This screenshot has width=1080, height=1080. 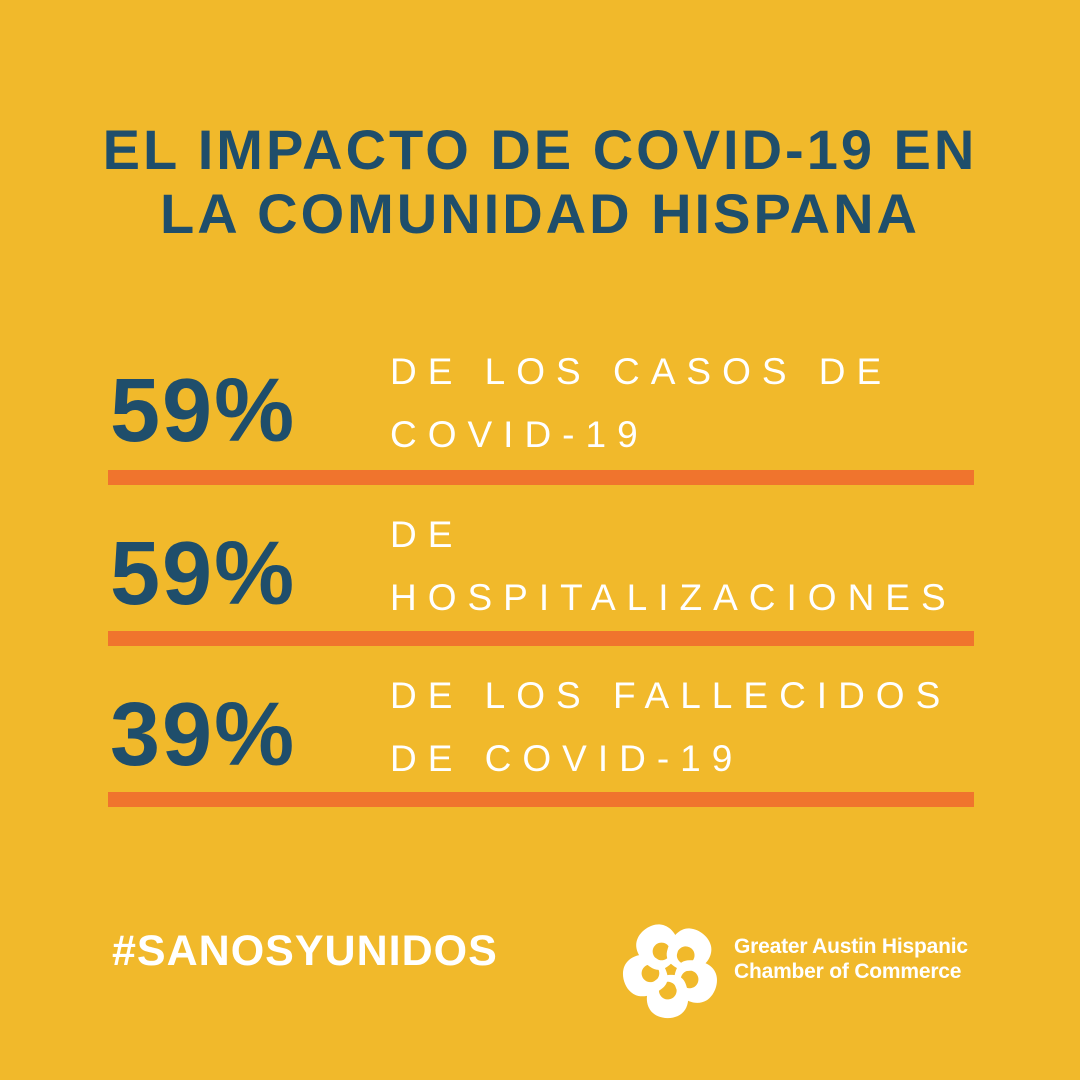 What do you see at coordinates (540, 149) in the screenshot?
I see `title-line-1: EL IMPACTO DE COVID-19 EN` at bounding box center [540, 149].